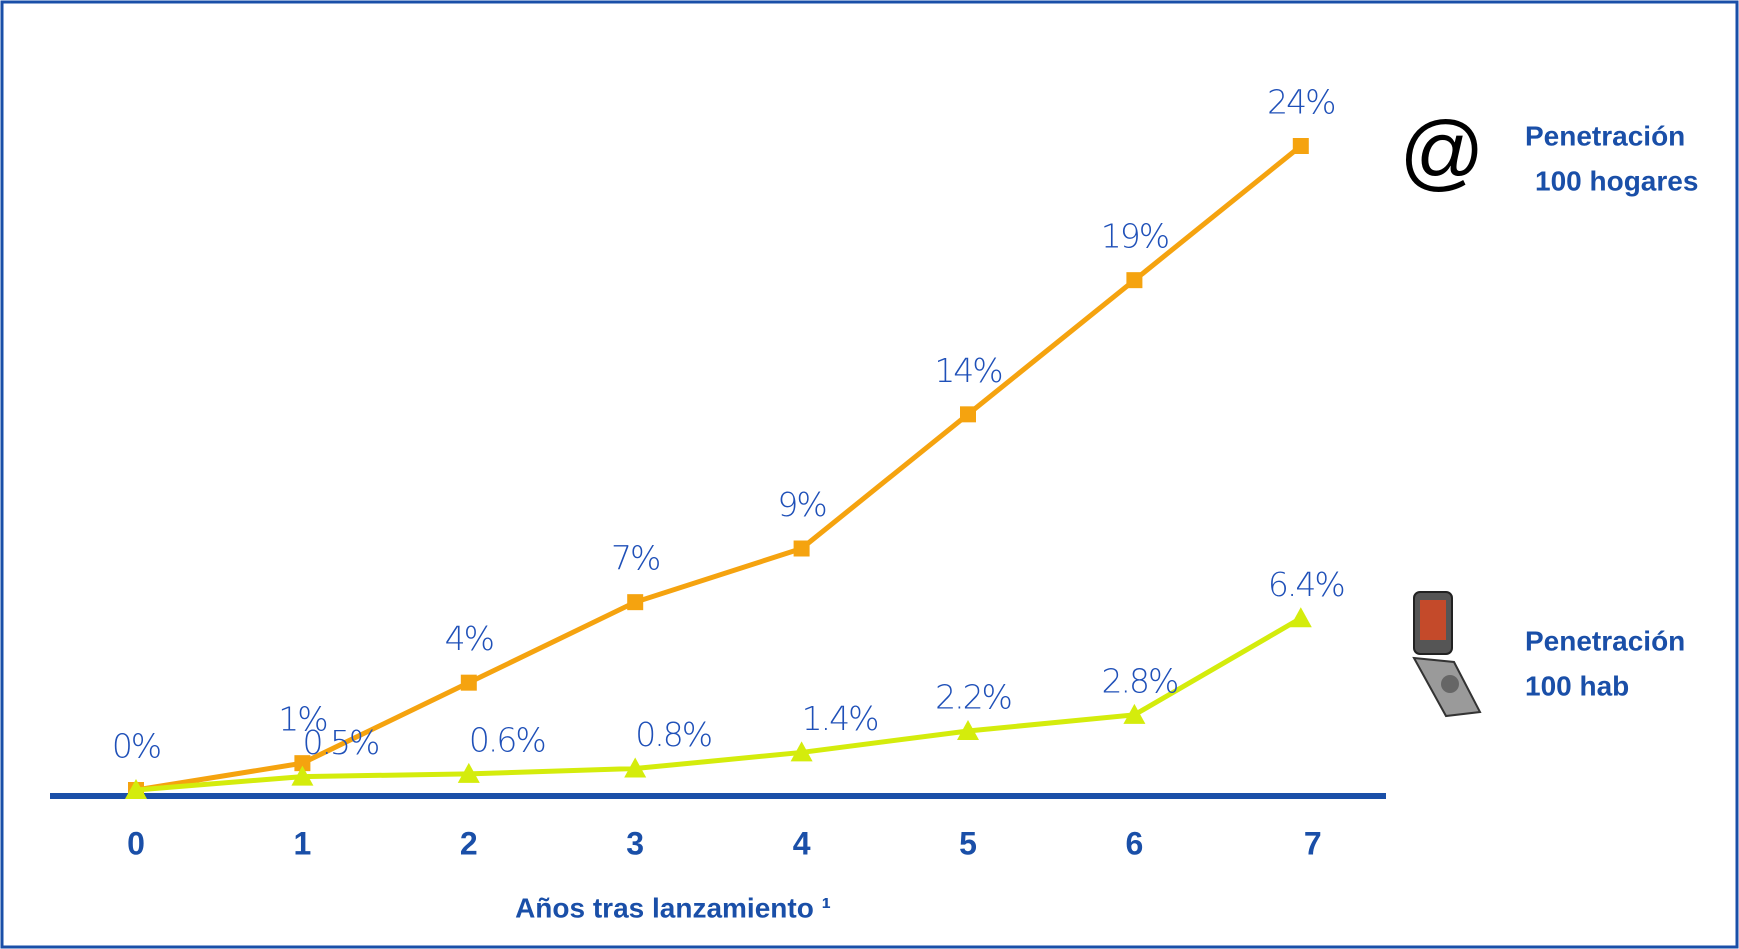  Describe the element at coordinates (1447, 654) in the screenshot. I see `phone-icon` at that location.